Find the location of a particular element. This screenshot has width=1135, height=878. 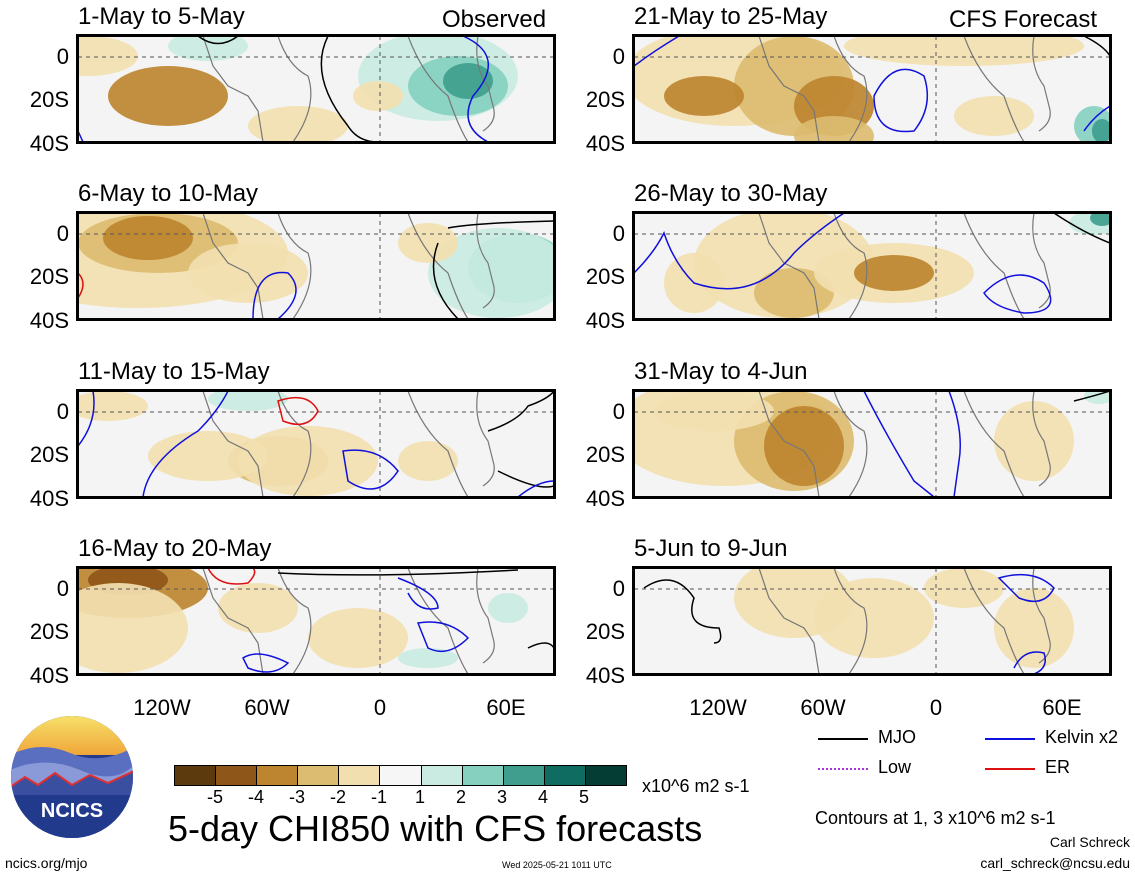

panel-title: 6-May to 10-May is located at coordinates (168, 193).